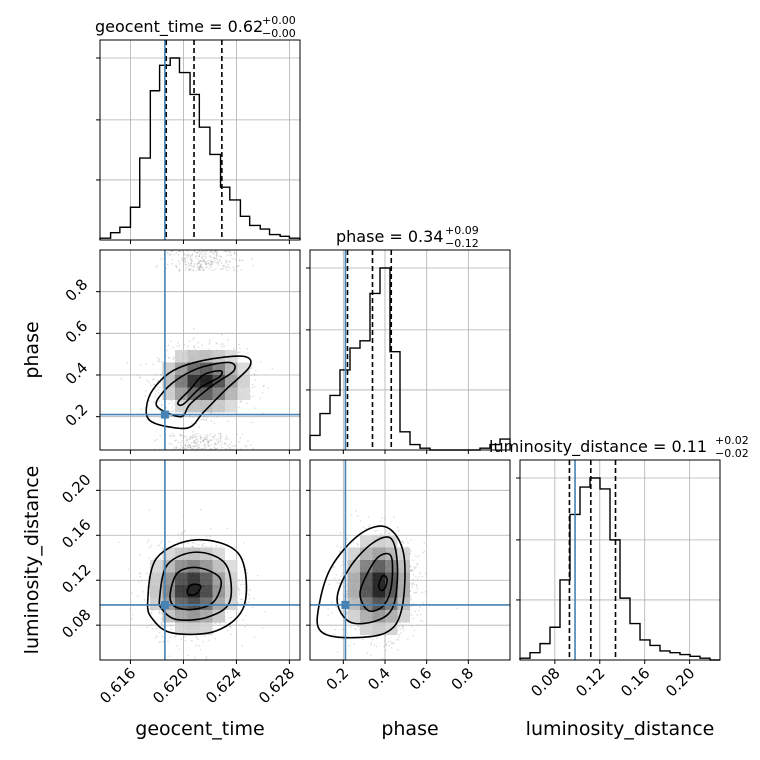 The image size is (760, 760). Describe the element at coordinates (194, 589) in the screenshot. I see `contour-line` at that location.